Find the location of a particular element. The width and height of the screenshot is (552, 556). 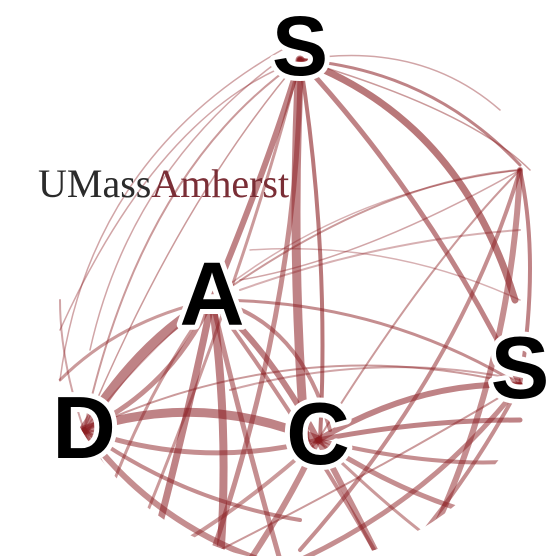

logo-wordmark: UMassAmherst is located at coordinates (163, 183).